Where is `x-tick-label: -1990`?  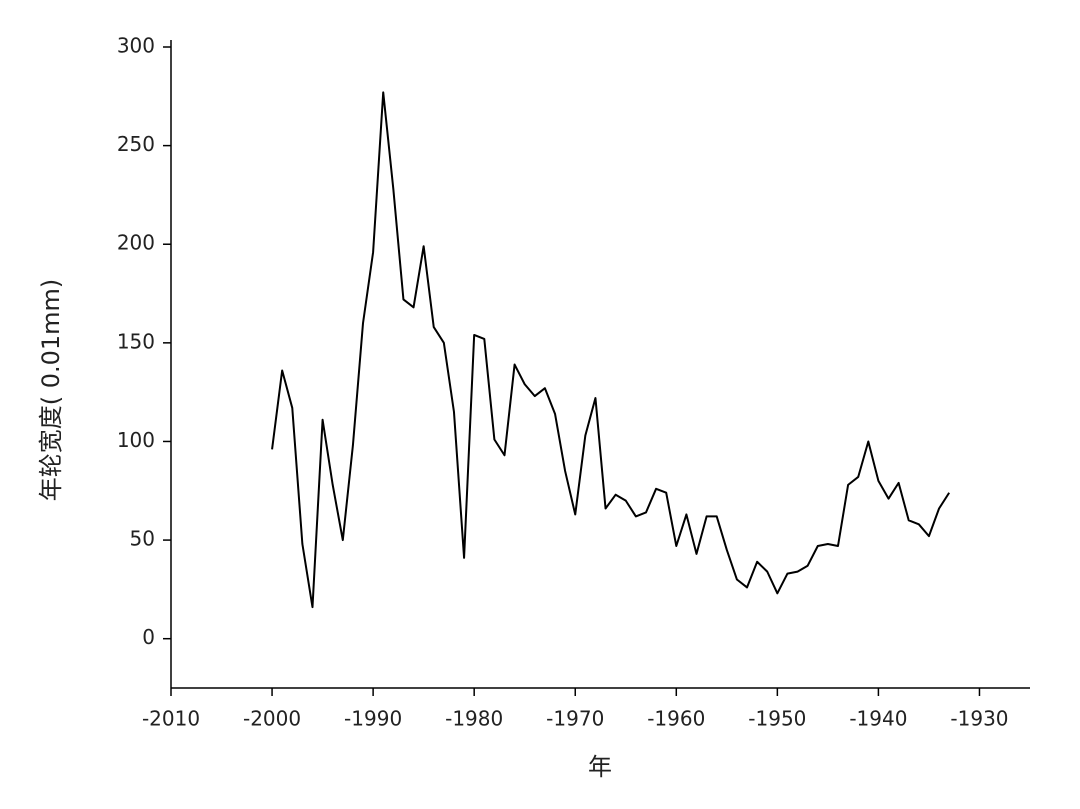 x-tick-label: -1990 is located at coordinates (373, 719).